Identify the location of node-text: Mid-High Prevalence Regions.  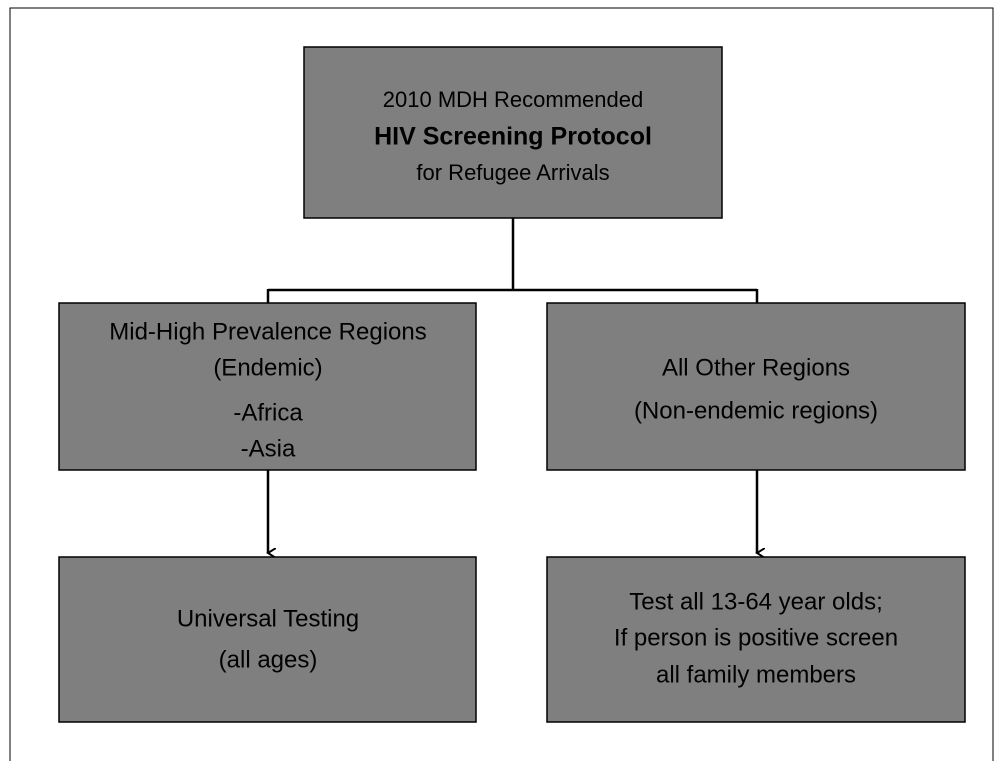
(267, 331).